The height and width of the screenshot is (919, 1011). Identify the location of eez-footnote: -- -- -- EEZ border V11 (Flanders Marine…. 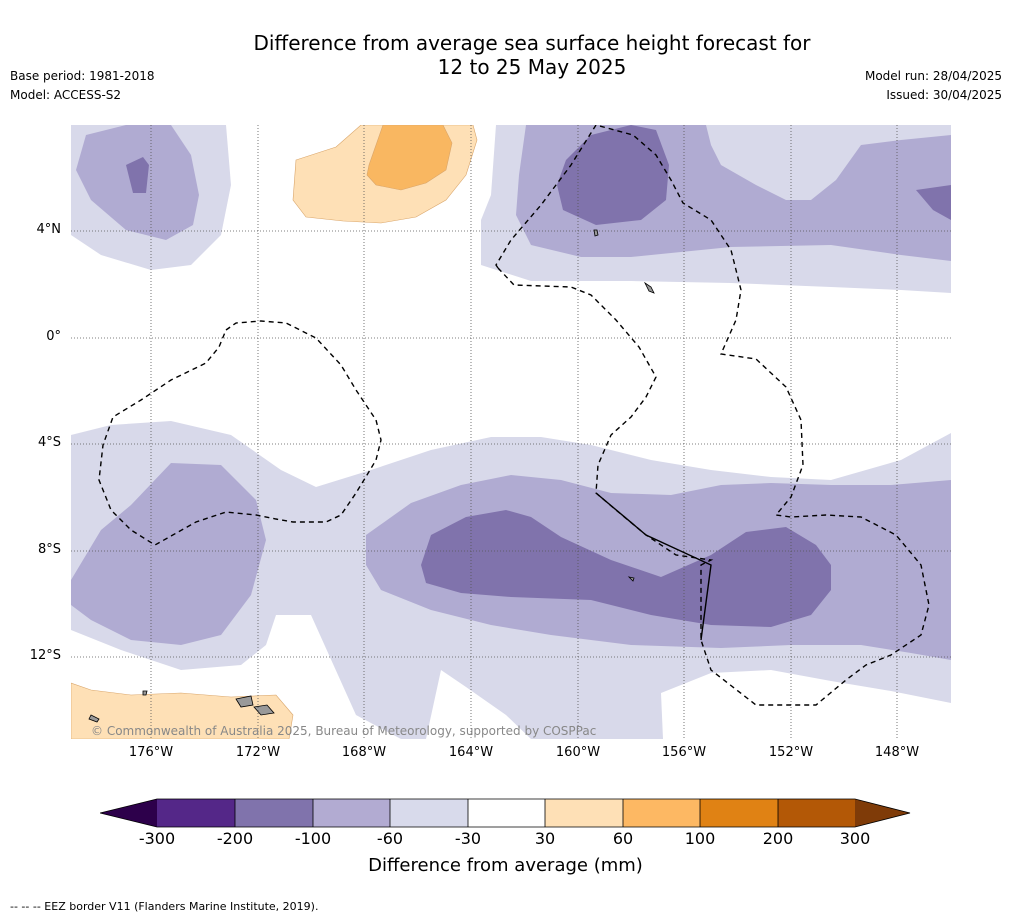
(164, 906).